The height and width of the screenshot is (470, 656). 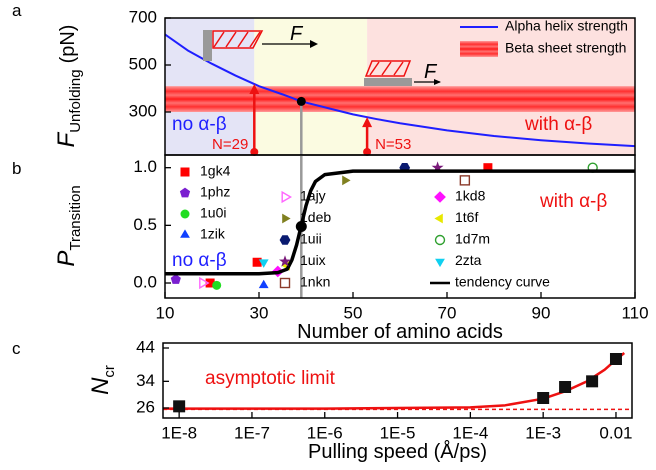 I want to click on y-label-subscript: Unfolding, so click(x=75, y=100).